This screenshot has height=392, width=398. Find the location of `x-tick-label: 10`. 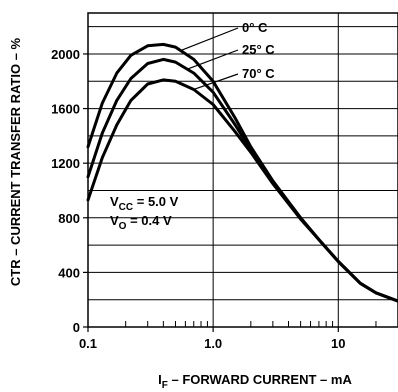

x-tick-label: 10 is located at coordinates (338, 343).